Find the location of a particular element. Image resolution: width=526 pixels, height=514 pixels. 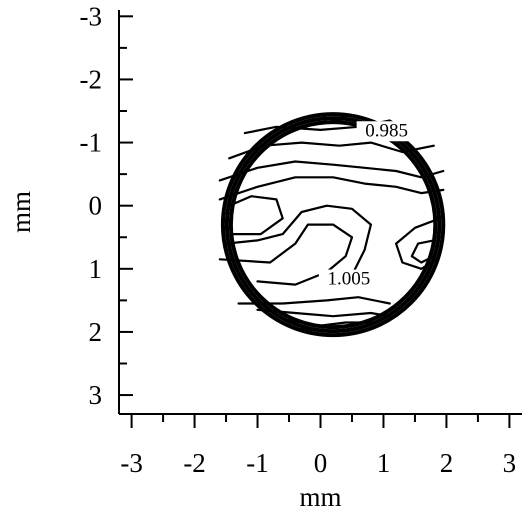

x-tick-label: 2 is located at coordinates (447, 463).